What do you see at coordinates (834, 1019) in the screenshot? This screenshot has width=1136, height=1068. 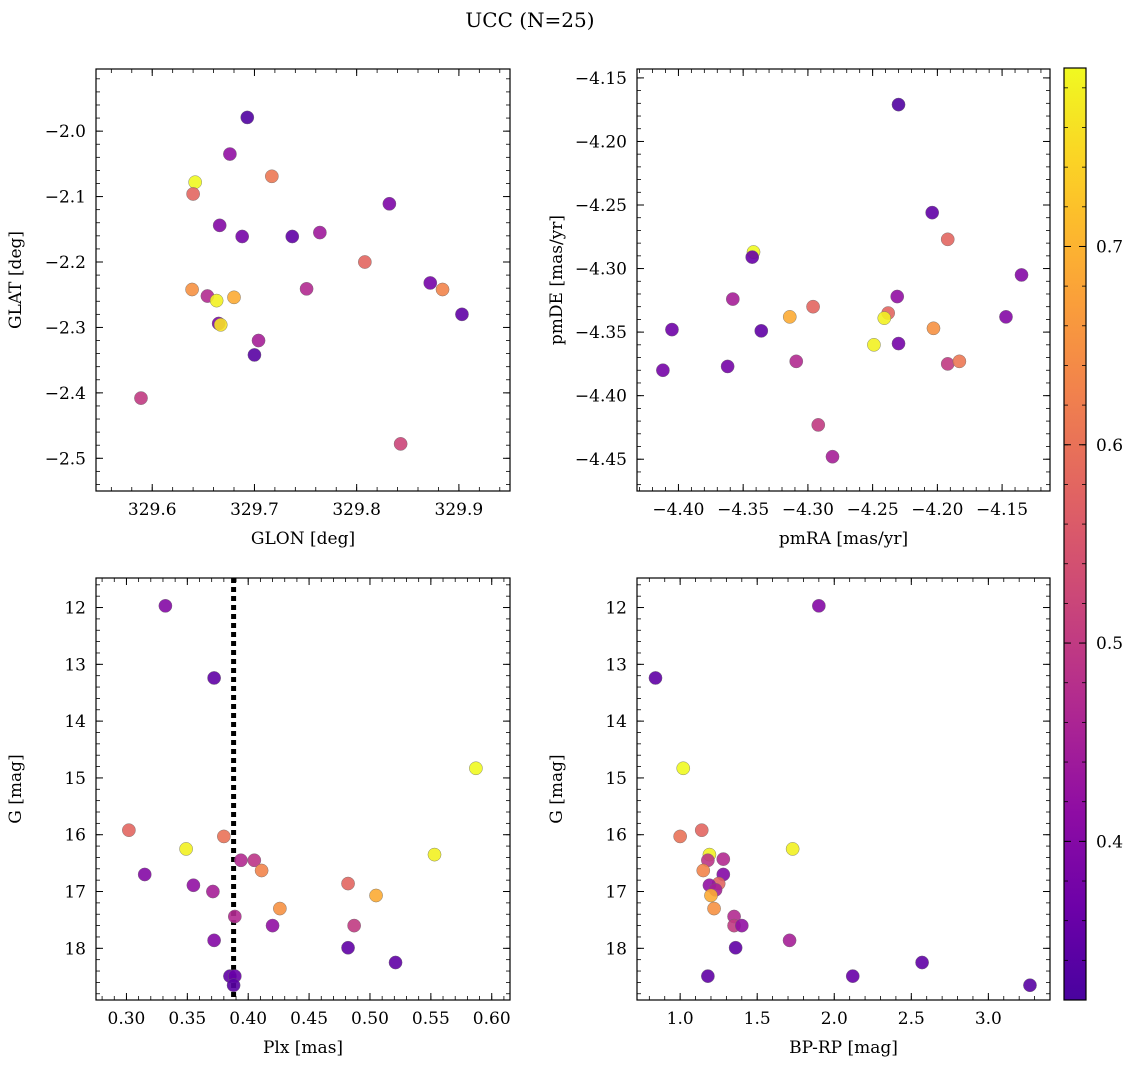 I see `x-tick-label: 2.0` at bounding box center [834, 1019].